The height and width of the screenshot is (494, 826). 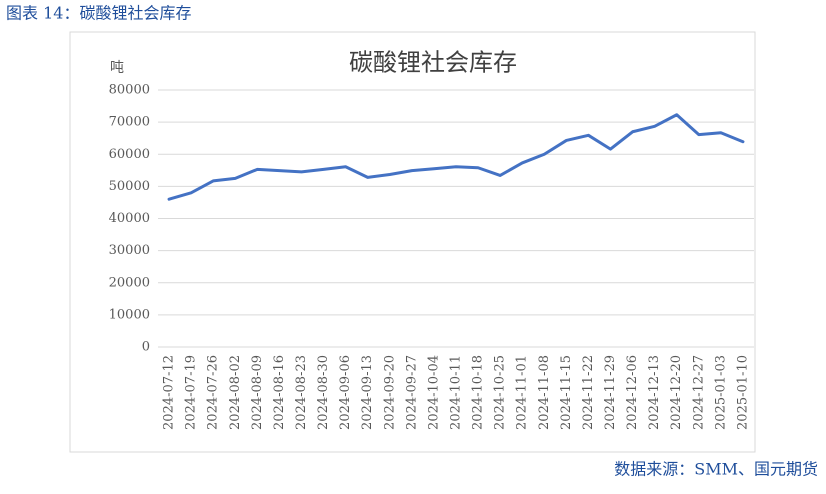 I want to click on x-tick-label: 2024-12-20, so click(x=676, y=392).